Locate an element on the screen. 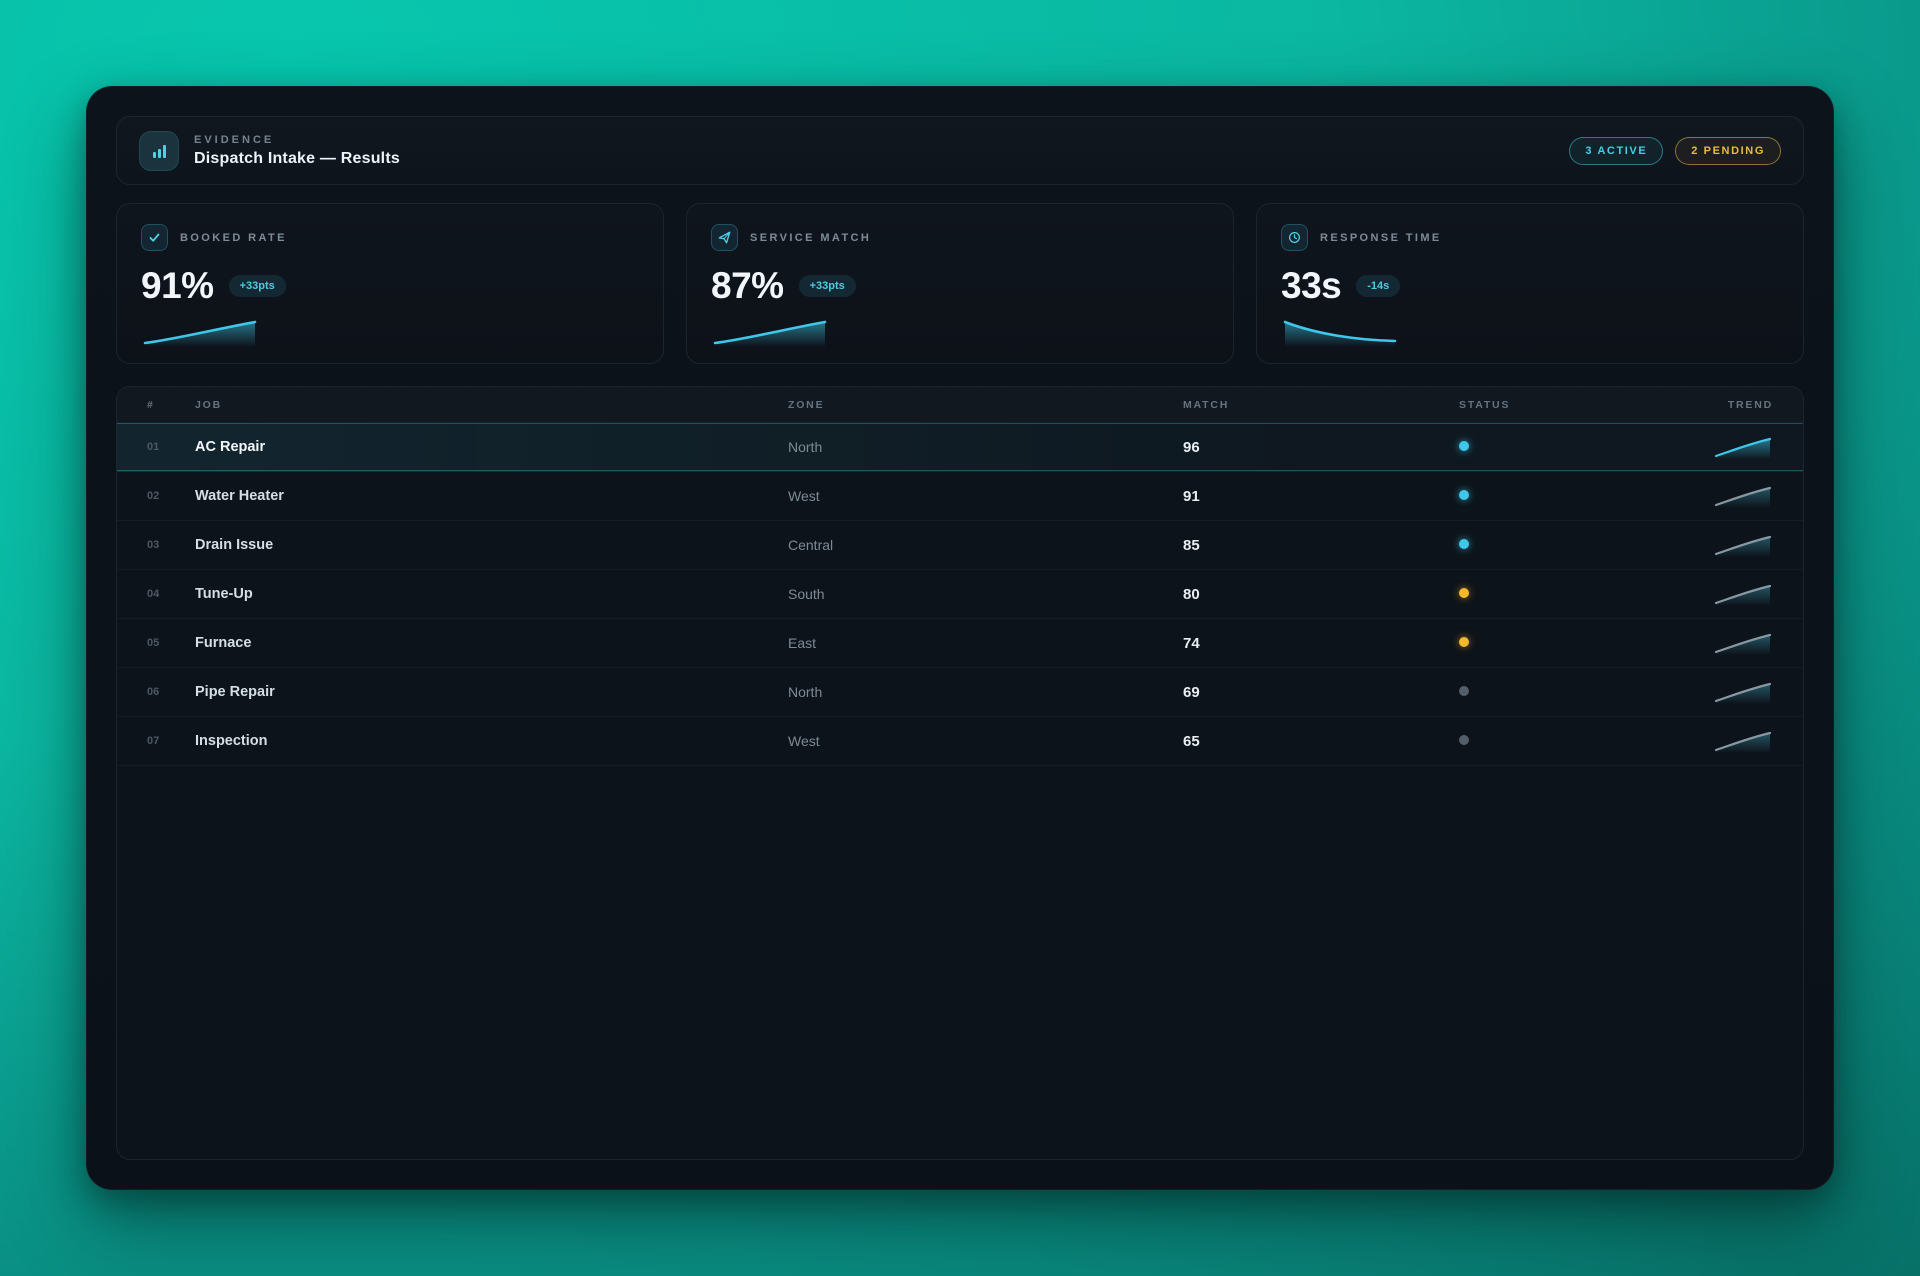 Image resolution: width=1920 pixels, height=1276 pixels. job-name: Tune-Up is located at coordinates (224, 594).